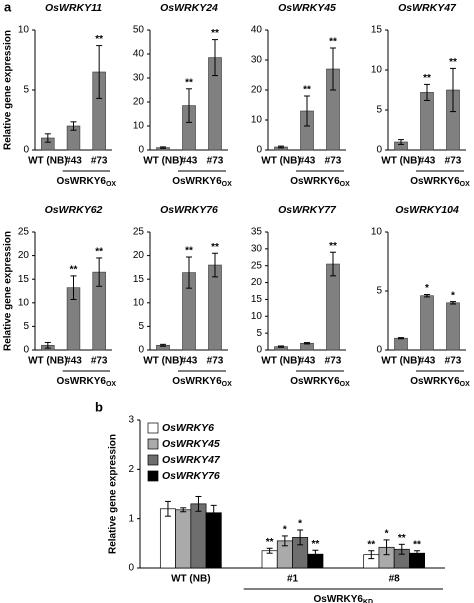 Image resolution: width=474 pixels, height=603 pixels. I want to click on y-tick-label: 25, so click(24, 232).